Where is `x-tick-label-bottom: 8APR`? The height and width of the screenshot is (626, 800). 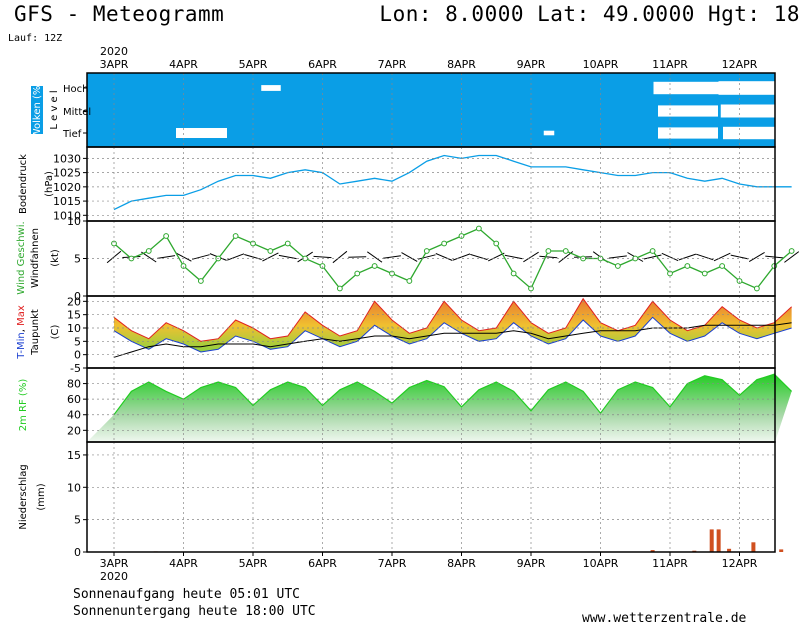
x-tick-label-bottom: 8APR is located at coordinates (461, 563).